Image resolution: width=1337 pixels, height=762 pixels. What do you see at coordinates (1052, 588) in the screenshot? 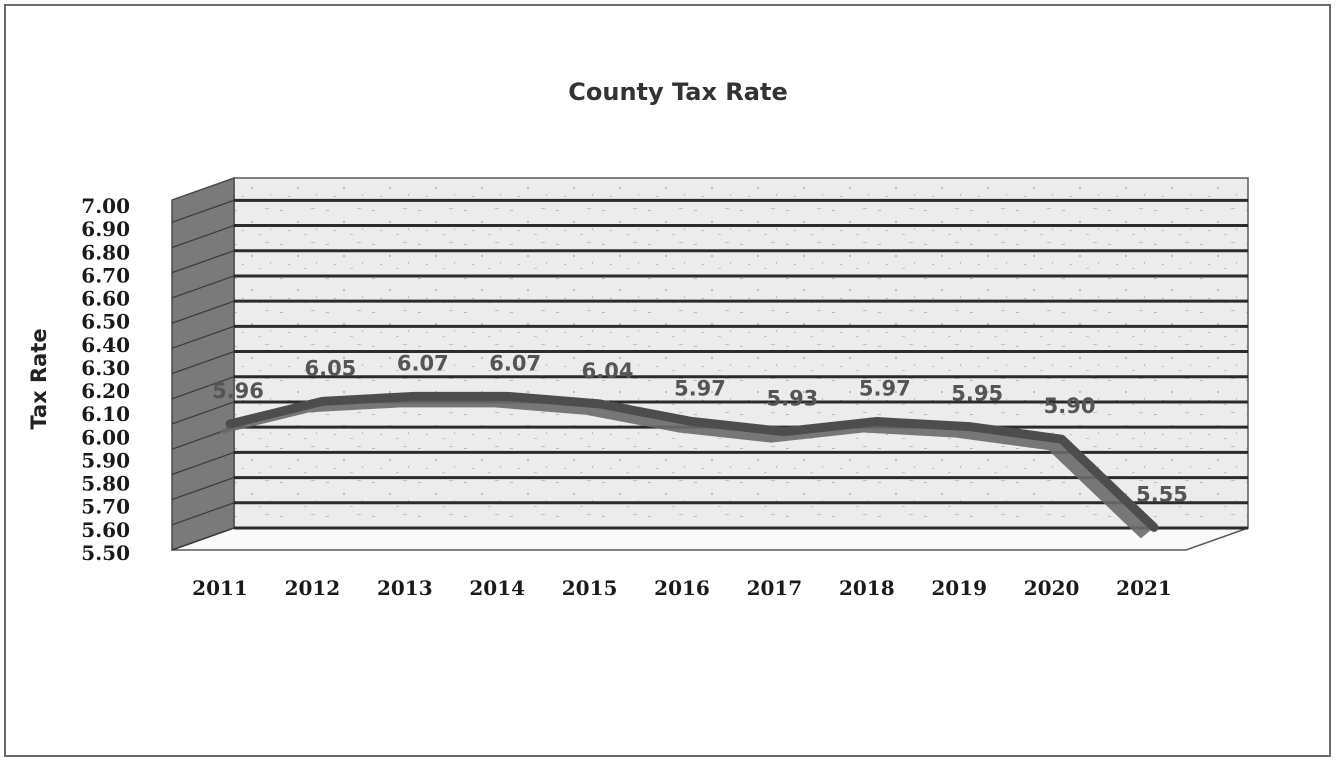
I see `x-tick-label: 2020` at bounding box center [1052, 588].